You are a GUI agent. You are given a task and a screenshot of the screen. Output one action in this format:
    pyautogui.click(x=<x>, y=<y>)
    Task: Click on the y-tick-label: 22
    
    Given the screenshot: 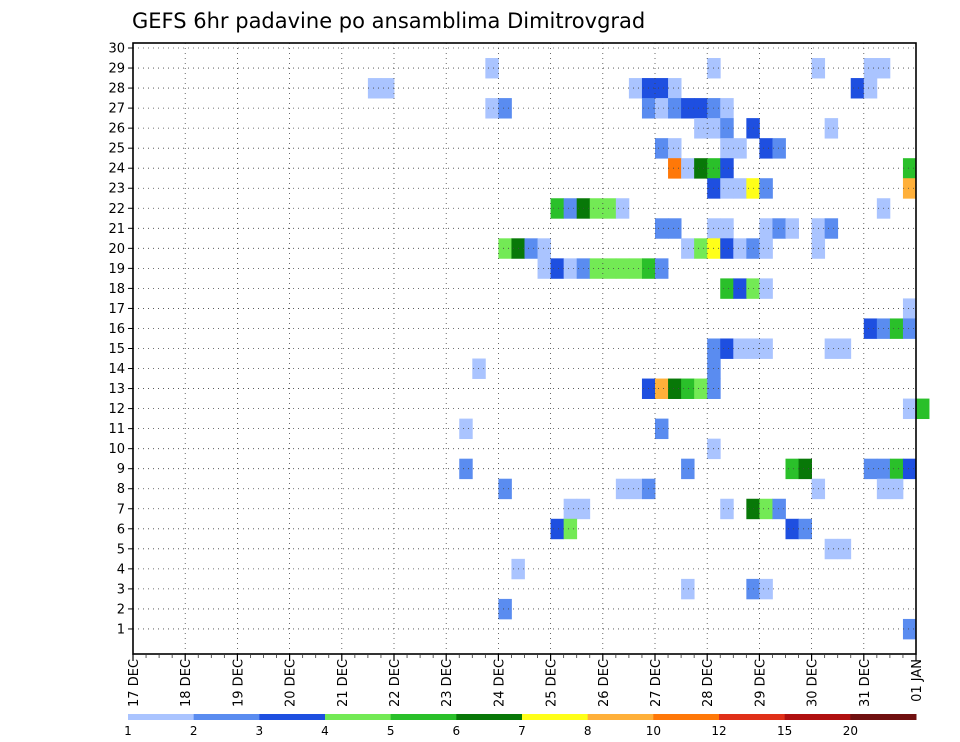 What is the action you would take?
    pyautogui.click(x=116, y=209)
    